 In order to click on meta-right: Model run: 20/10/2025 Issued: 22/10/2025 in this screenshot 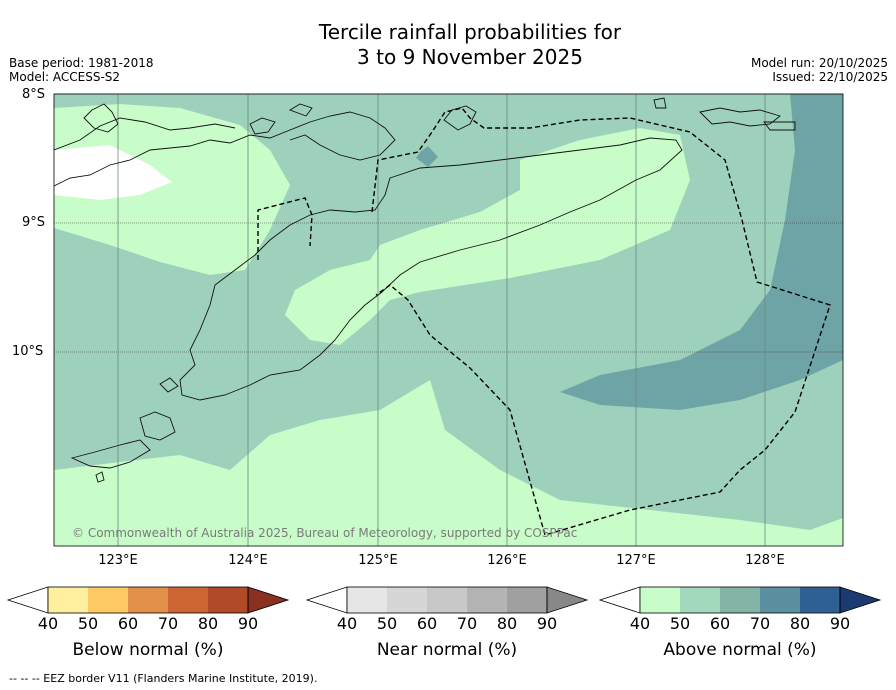, I will do `click(819, 70)`.